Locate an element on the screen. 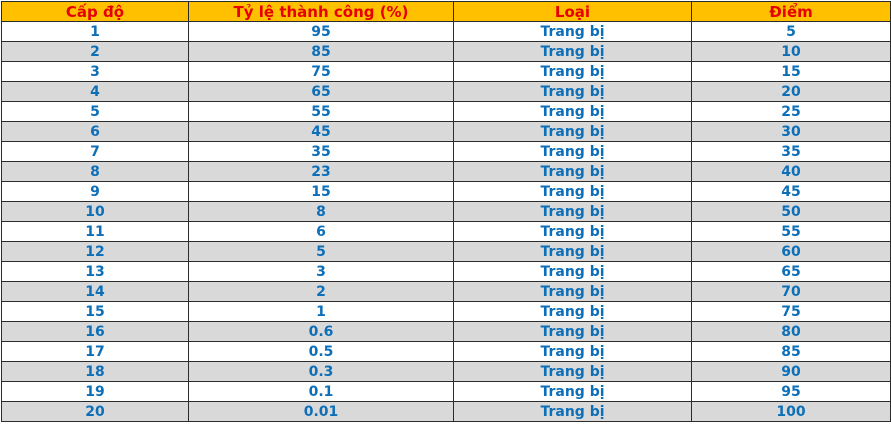  cell-points: 45 is located at coordinates (791, 191).